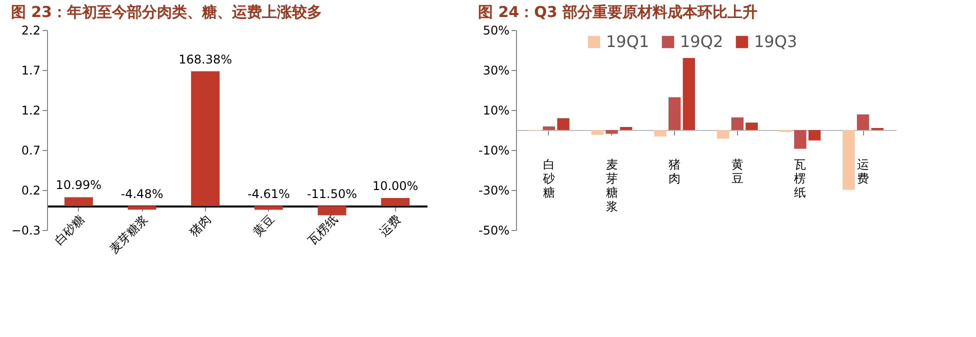 This screenshot has height=337, width=976. What do you see at coordinates (776, 41) in the screenshot?
I see `legend-label: 19Q3` at bounding box center [776, 41].